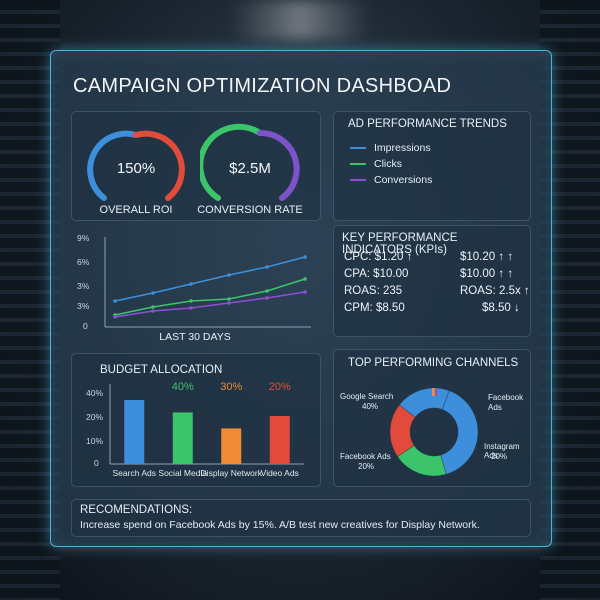  Describe the element at coordinates (232, 473) in the screenshot. I see `bar-label-display-network: Display Network` at that location.